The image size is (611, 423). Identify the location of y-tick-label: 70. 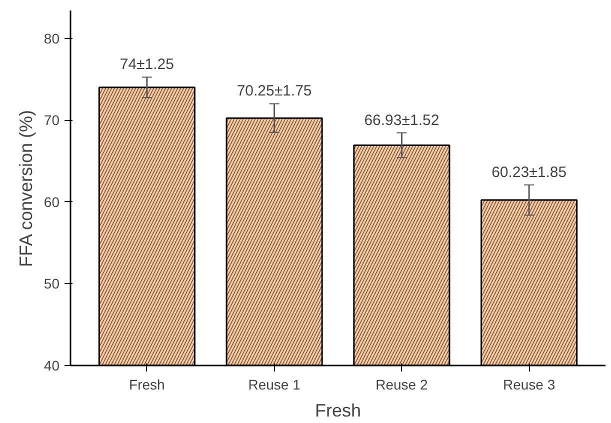
(52, 120).